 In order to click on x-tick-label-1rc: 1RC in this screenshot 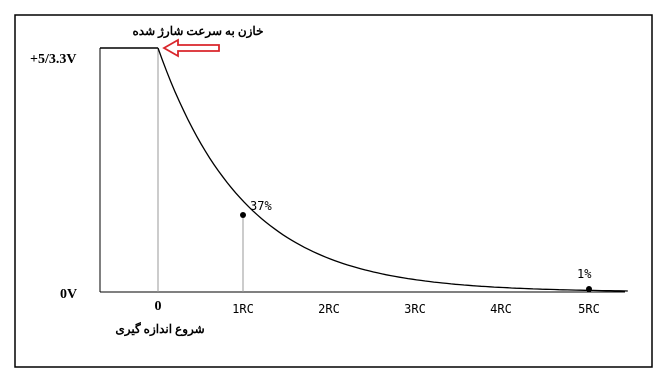, I will do `click(243, 309)`.